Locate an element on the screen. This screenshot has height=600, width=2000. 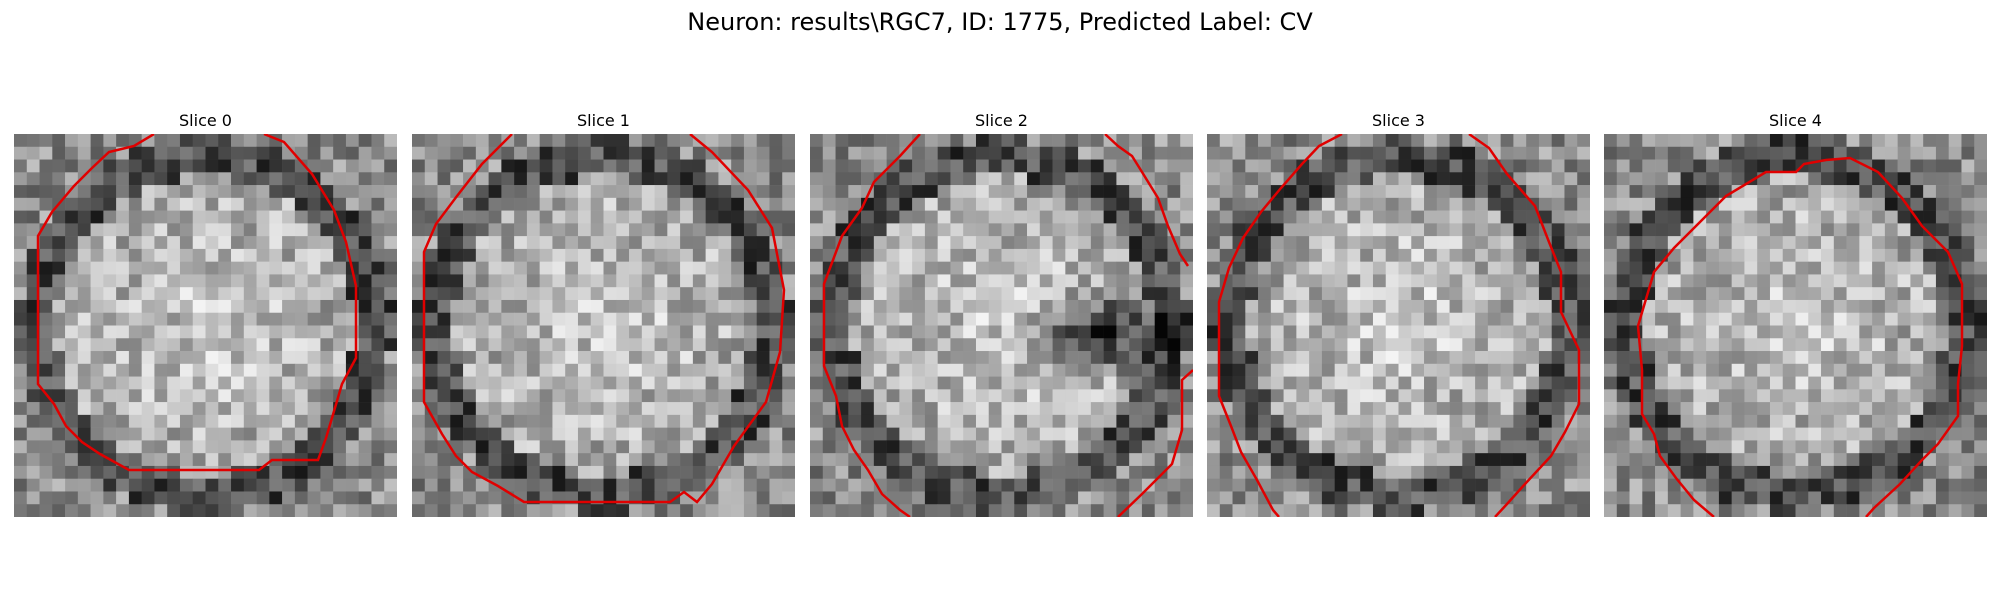
slice-title-1: Slice 1 is located at coordinates (603, 120).